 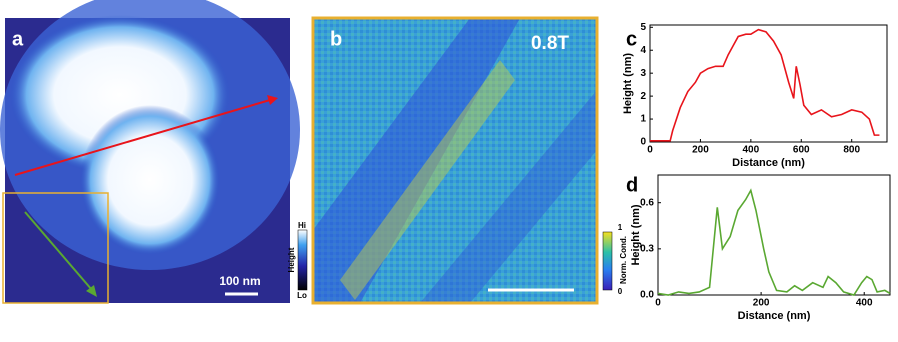 I want to click on colorbar-title: Norm. Cond., so click(x=623, y=260).